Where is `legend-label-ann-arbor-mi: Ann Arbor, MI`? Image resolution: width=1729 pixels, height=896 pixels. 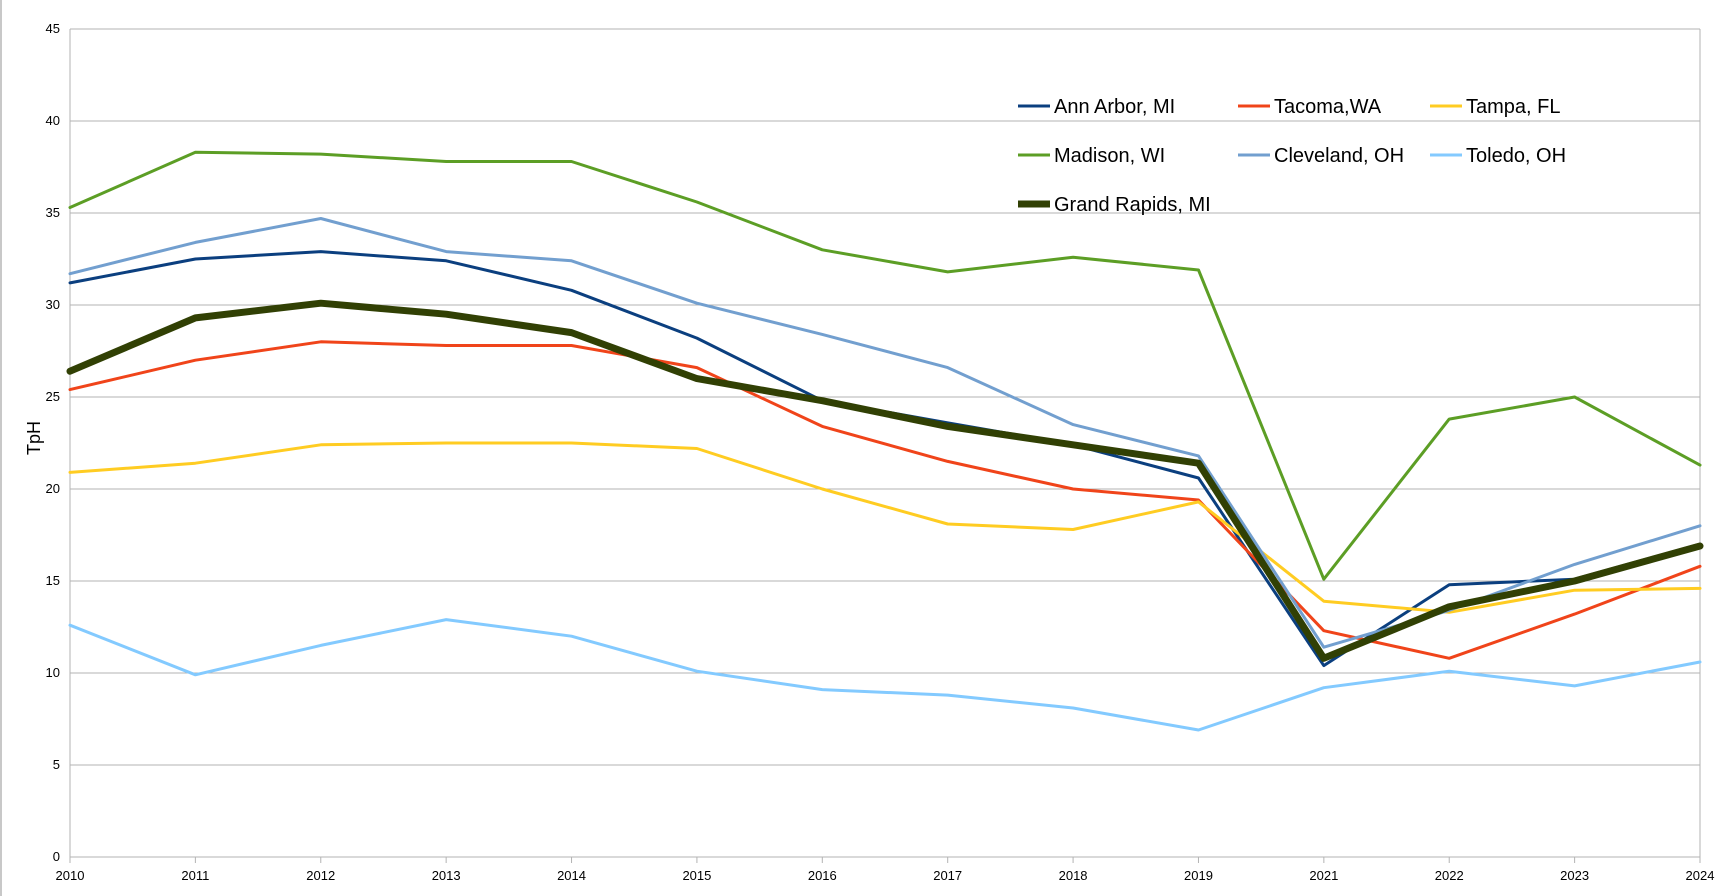
legend-label-ann-arbor-mi: Ann Arbor, MI is located at coordinates (1114, 107).